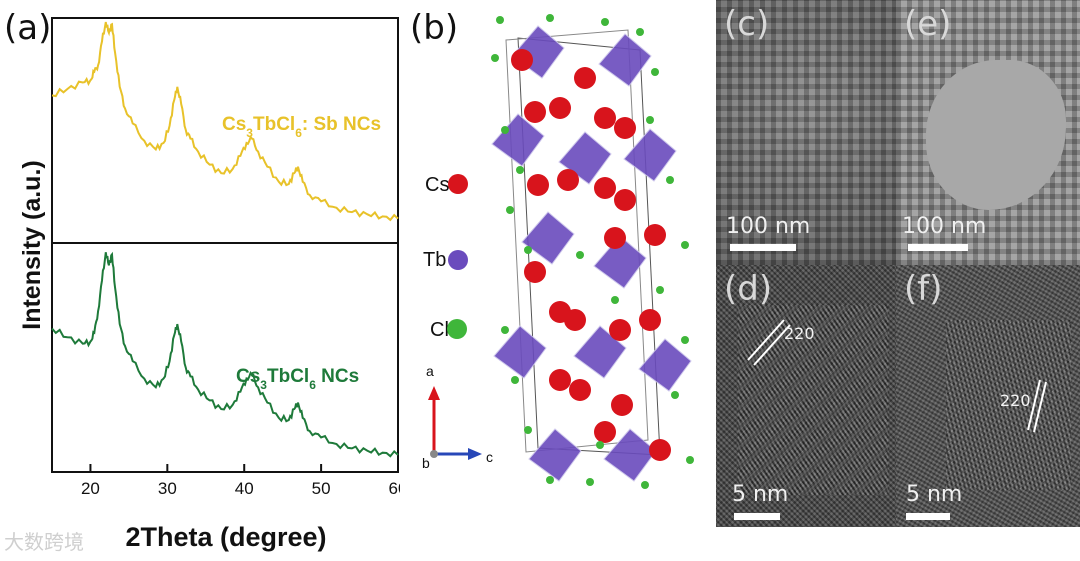  Describe the element at coordinates (225, 537) in the screenshot. I see `xrd-xlabel: 2Theta (degree)` at that location.